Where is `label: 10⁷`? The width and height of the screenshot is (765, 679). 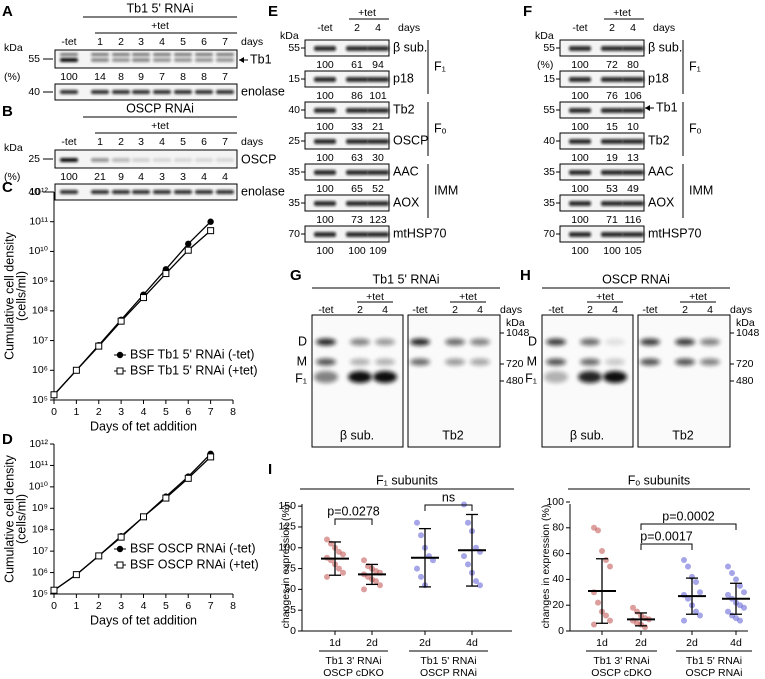 label: 10⁷ is located at coordinates (41, 340).